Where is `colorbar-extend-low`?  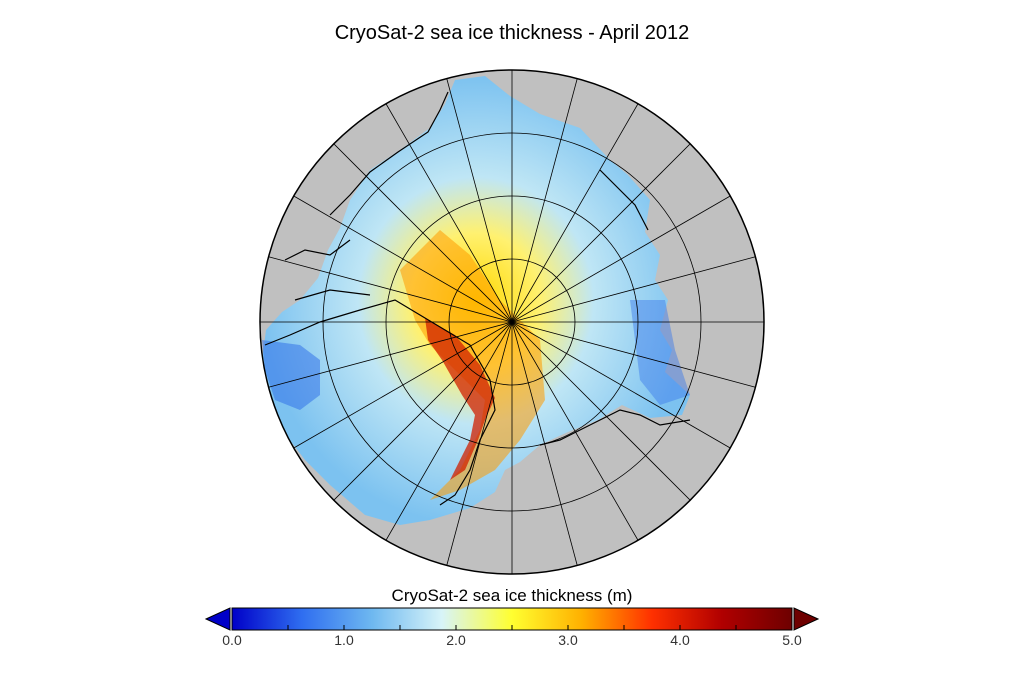 colorbar-extend-low is located at coordinates (217, 619).